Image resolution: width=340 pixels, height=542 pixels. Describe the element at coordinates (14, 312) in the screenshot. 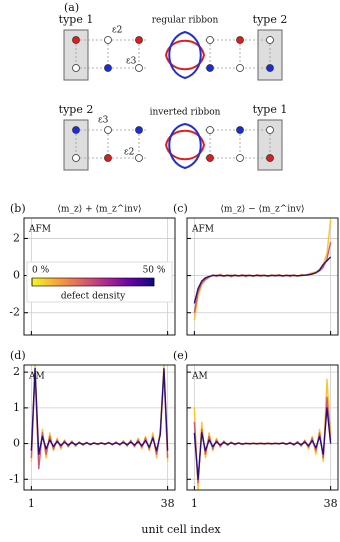

I see `y-tick-label: -2` at that location.